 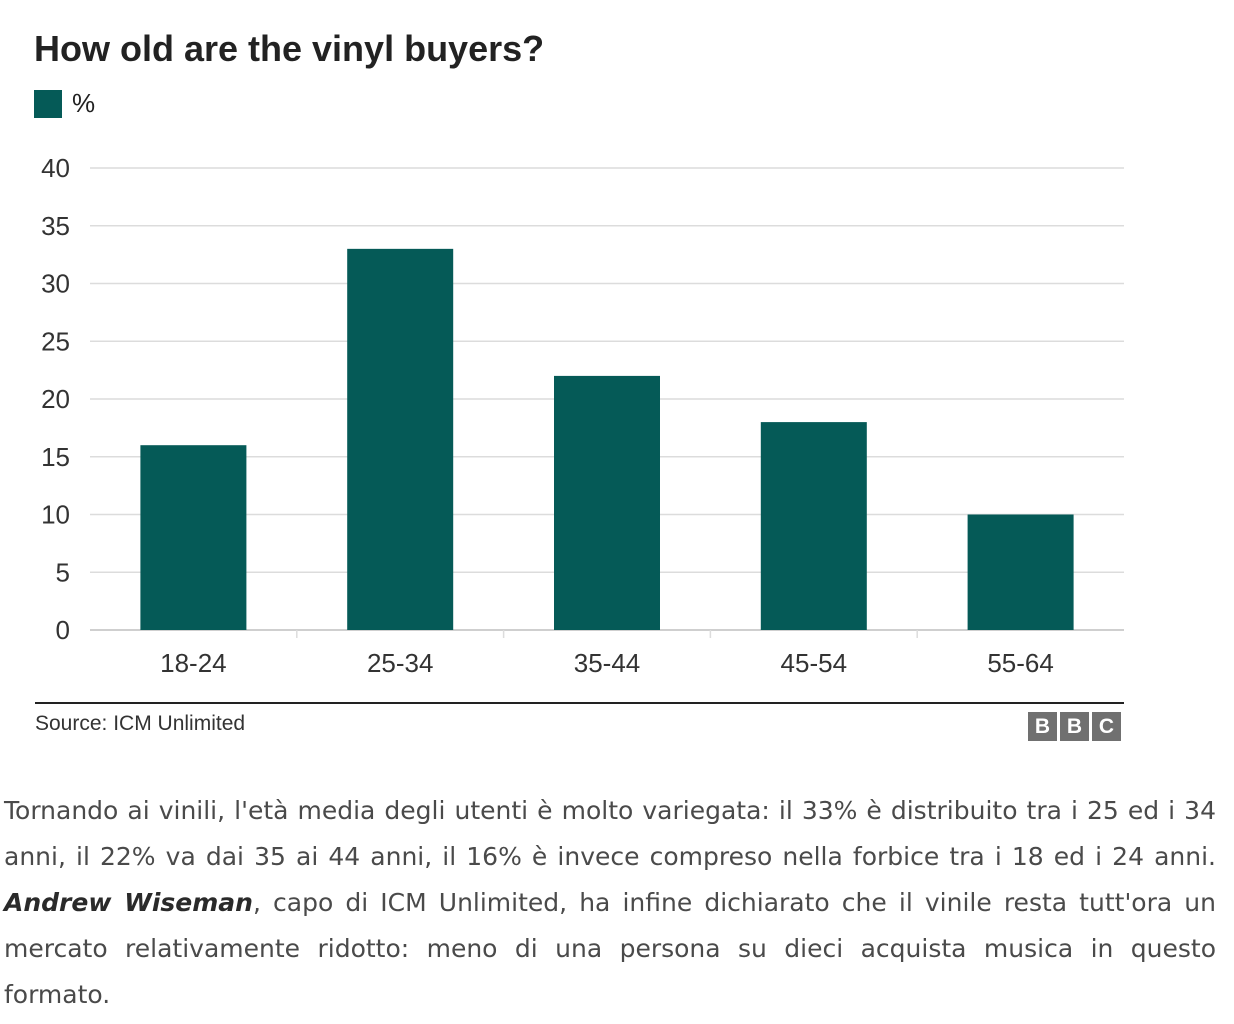 I want to click on chart-legend: %, so click(x=64, y=103).